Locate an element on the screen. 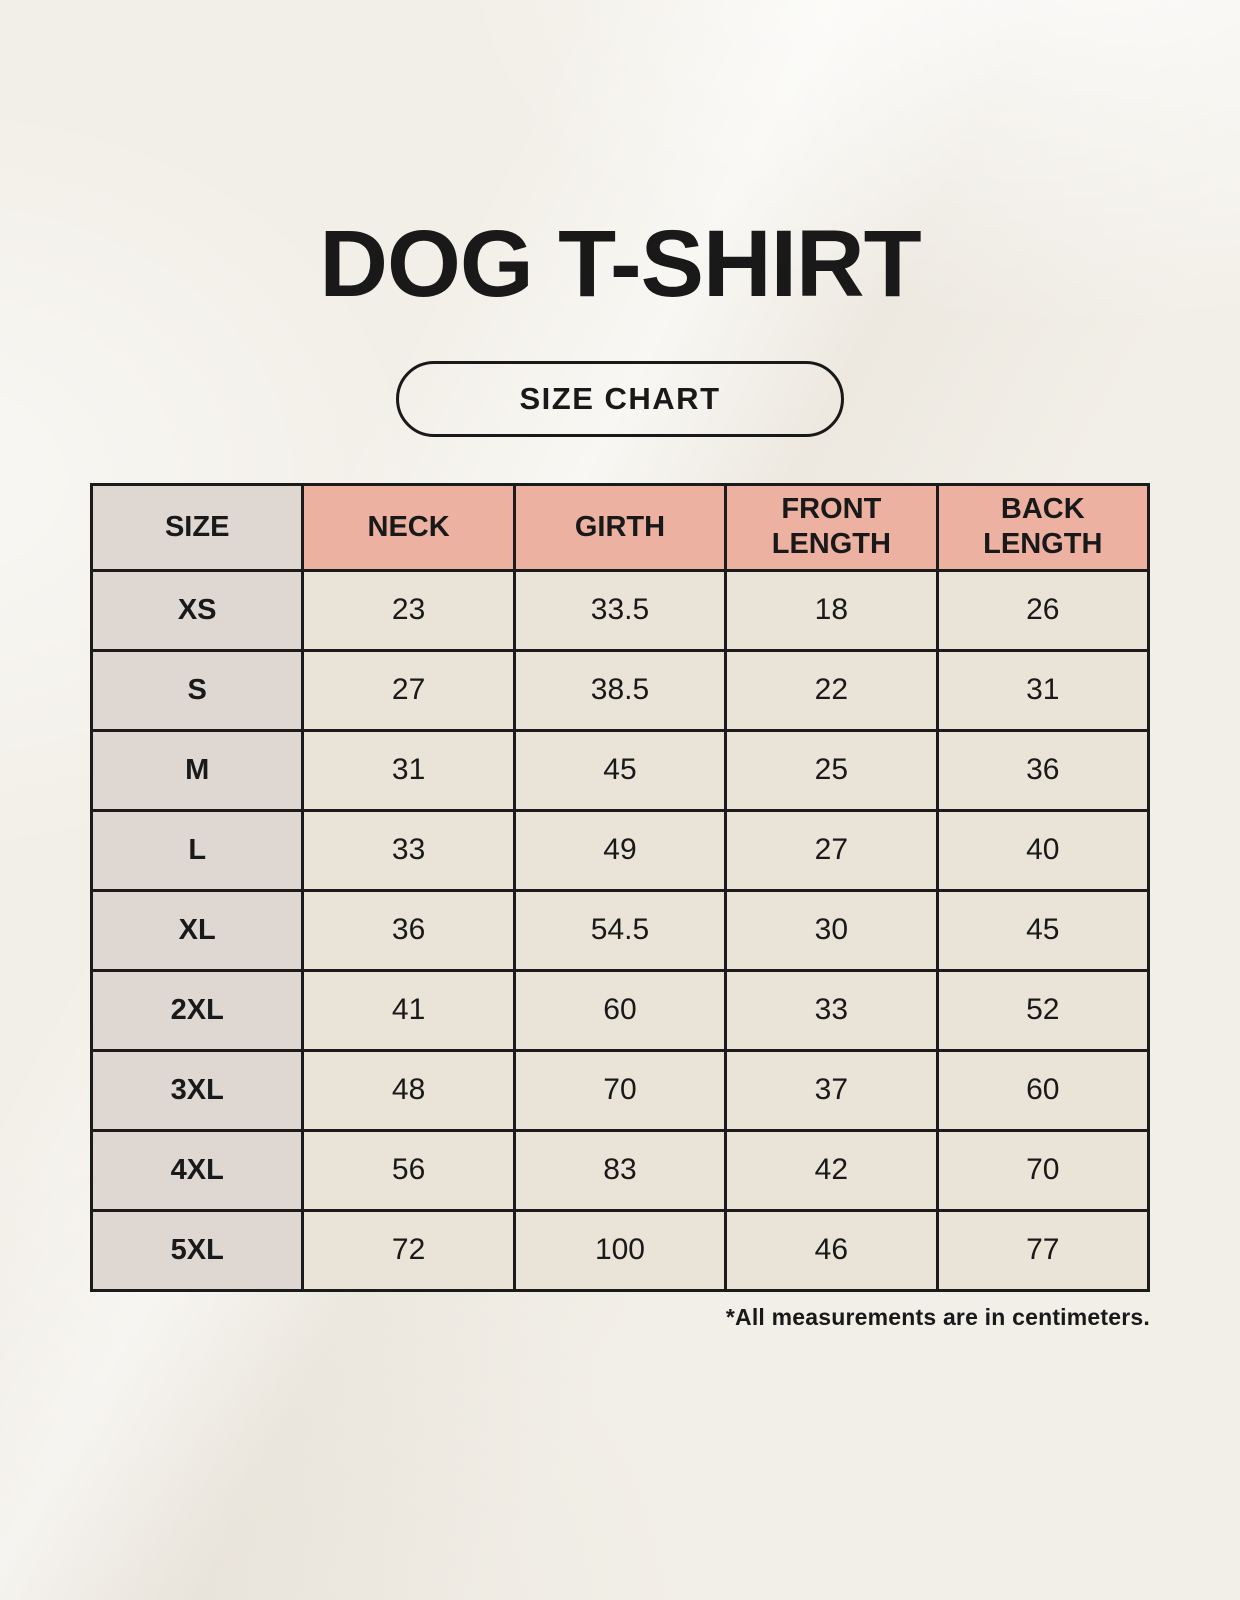  value-l-front-length: 27 is located at coordinates (831, 850).